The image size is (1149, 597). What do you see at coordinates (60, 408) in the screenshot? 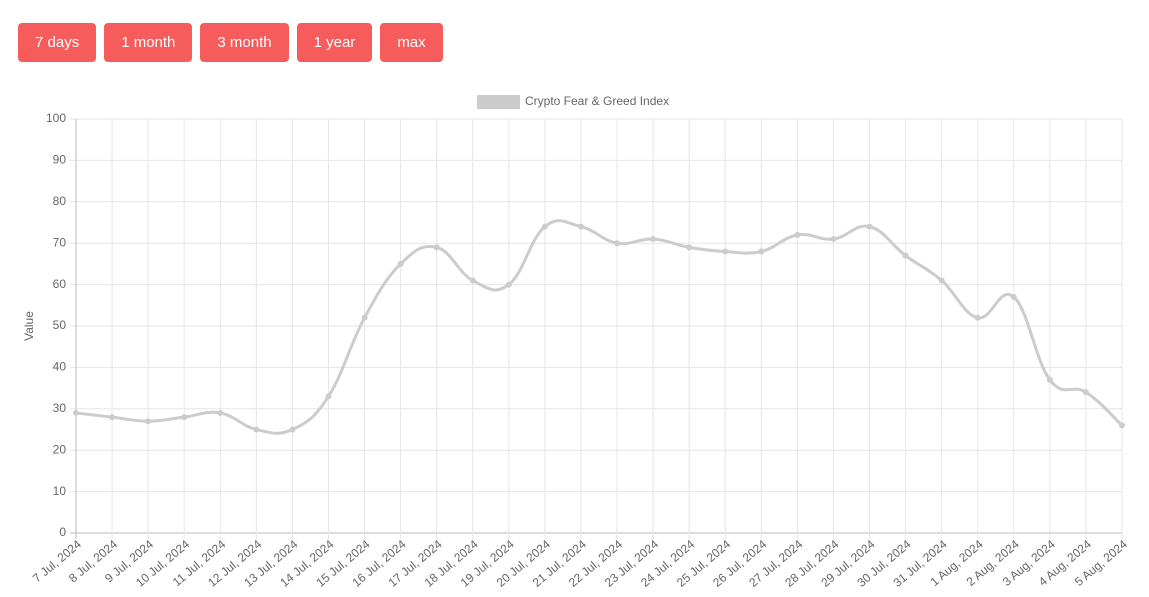
I see `y-tick-label: 30` at bounding box center [60, 408].